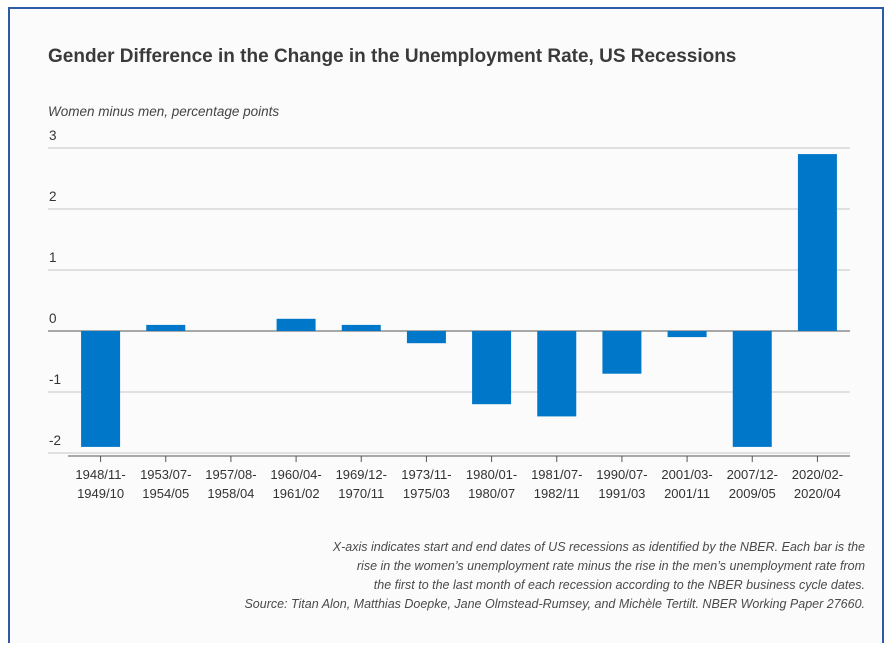 Image resolution: width=892 pixels, height=645 pixels. Describe the element at coordinates (53, 135) in the screenshot. I see `y-tick-label: 3` at that location.